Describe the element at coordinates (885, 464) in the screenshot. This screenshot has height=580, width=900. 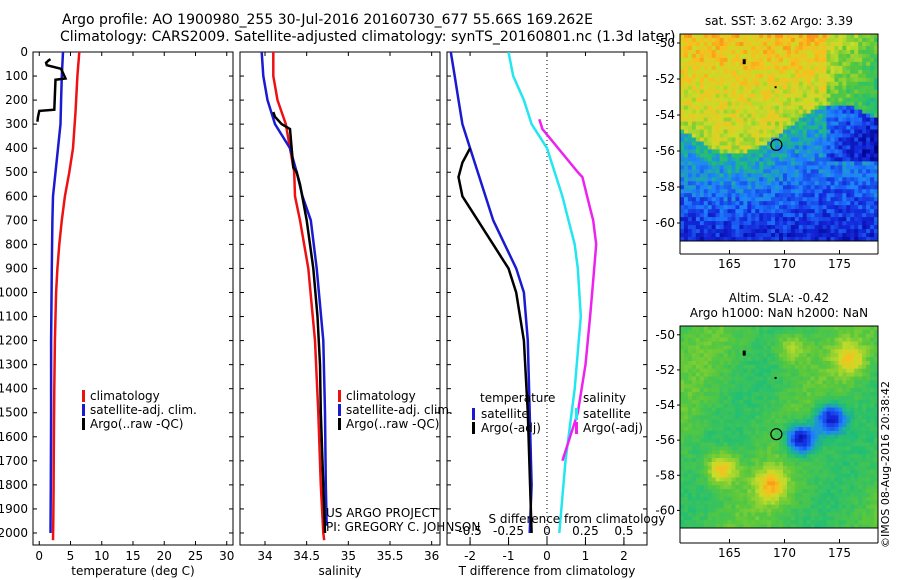
I see `imos-stamp: ©IMOS 08-Aug-2016 20:38:42` at that location.